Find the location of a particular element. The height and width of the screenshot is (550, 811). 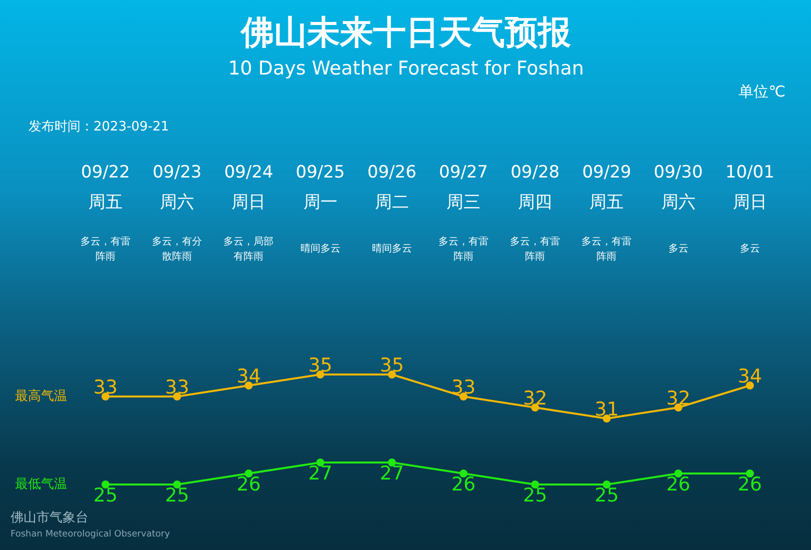

x-tick-label: 09/30 周六 is located at coordinates (678, 187).